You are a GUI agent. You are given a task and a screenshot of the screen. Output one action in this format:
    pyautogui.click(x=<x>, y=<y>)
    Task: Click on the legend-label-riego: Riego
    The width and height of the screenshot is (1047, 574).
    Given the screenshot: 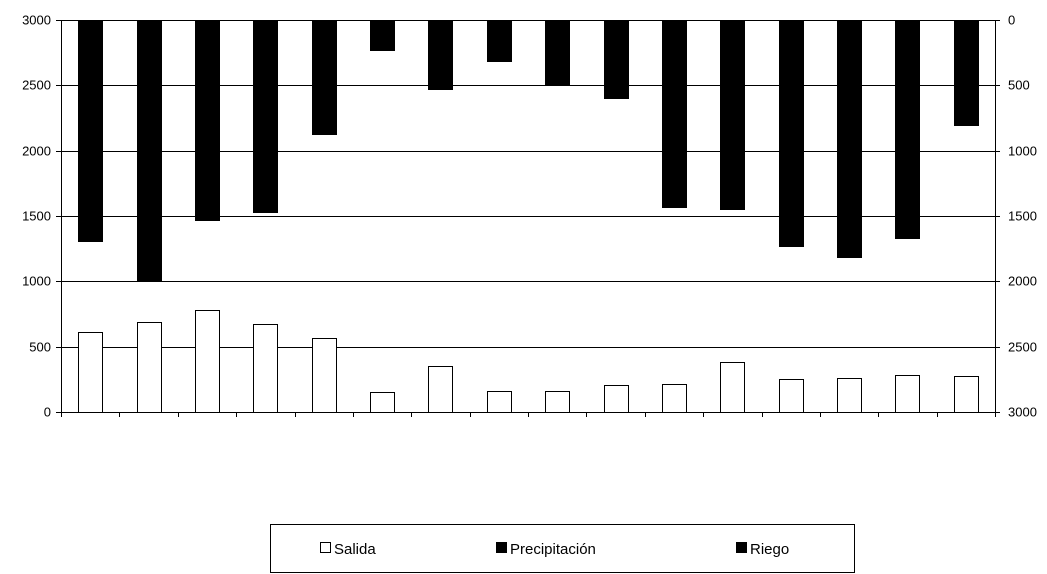 What is the action you would take?
    pyautogui.click(x=769, y=549)
    